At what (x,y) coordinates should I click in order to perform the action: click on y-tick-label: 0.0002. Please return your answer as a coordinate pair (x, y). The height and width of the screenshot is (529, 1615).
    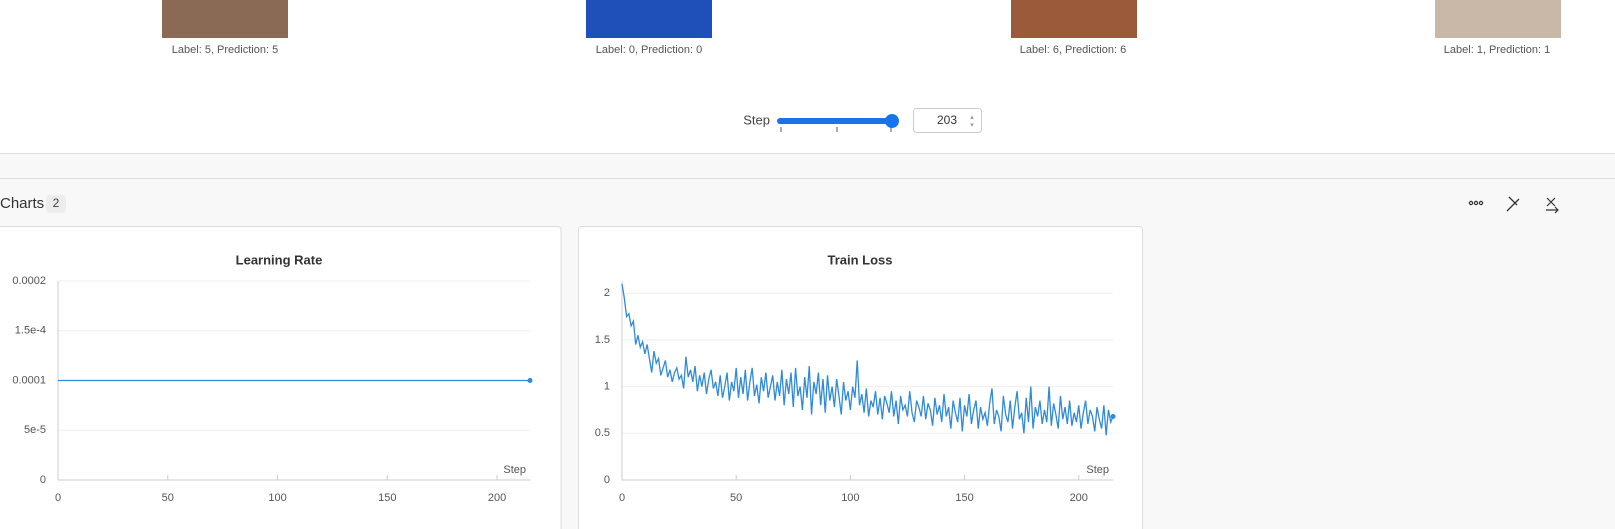
    Looking at the image, I should click on (29, 281).